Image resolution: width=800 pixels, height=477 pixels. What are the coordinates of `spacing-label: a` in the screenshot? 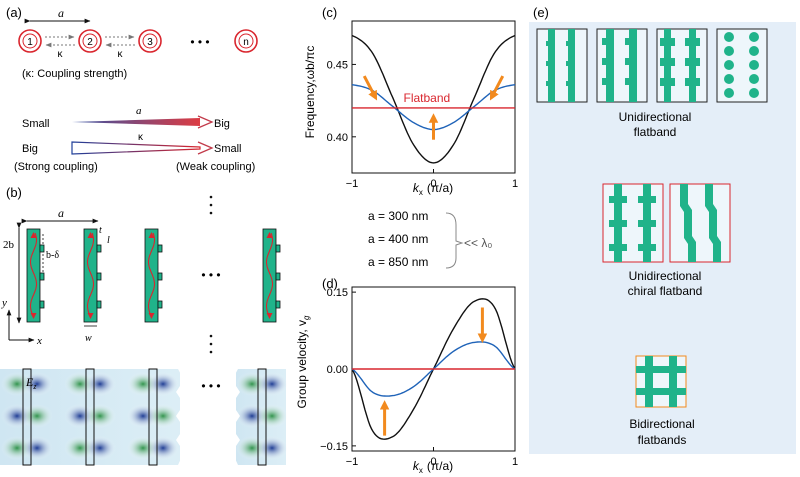 It's located at (61, 13).